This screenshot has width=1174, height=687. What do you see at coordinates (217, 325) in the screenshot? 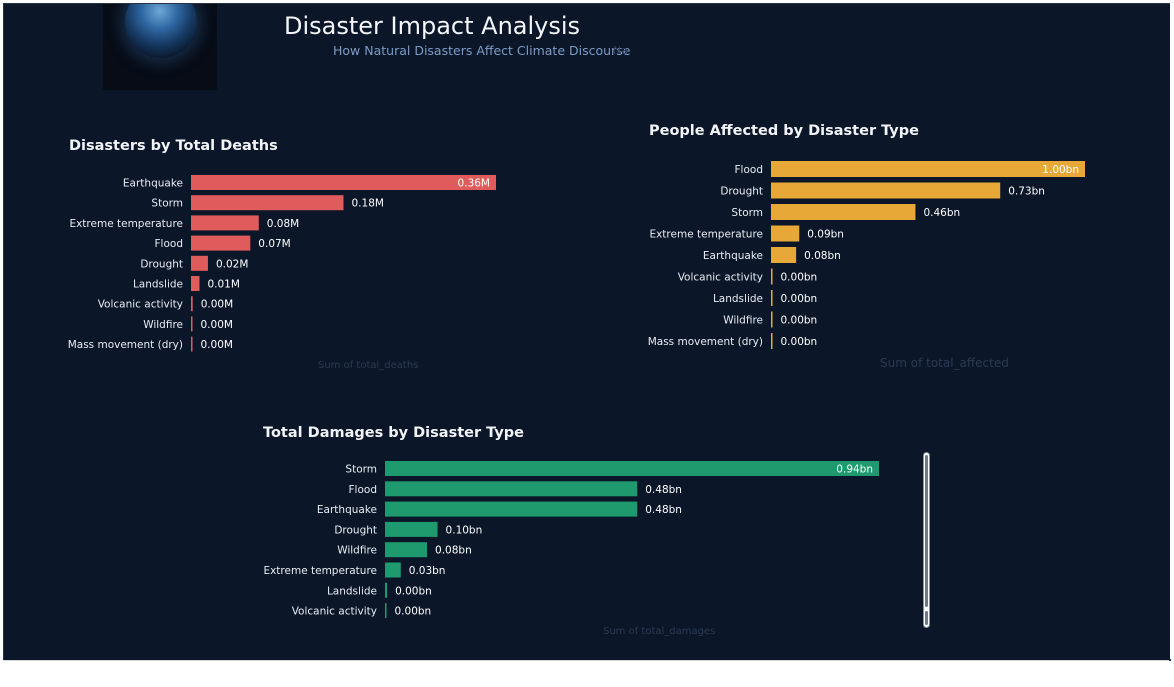
I see `deaths-data-label-wildfire: 0.00M` at bounding box center [217, 325].